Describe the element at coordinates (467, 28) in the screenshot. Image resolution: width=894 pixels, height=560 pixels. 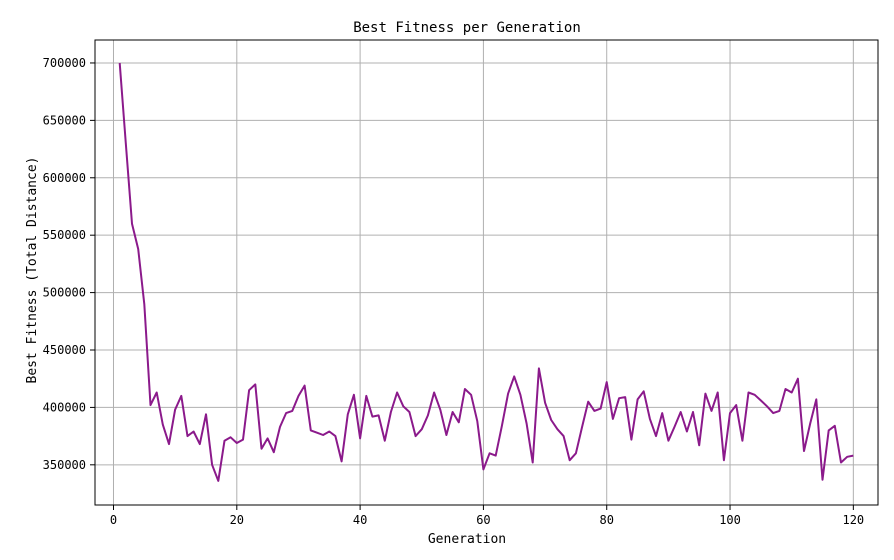
I see `chart-title: Best Fitness per Generation` at that location.